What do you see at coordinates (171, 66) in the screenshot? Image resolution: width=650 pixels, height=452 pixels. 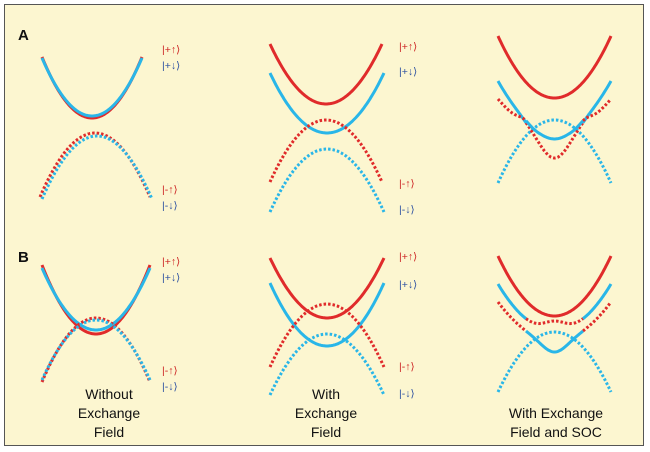 I see `ket-a1-plus-down: |+↓⟩` at bounding box center [171, 66].